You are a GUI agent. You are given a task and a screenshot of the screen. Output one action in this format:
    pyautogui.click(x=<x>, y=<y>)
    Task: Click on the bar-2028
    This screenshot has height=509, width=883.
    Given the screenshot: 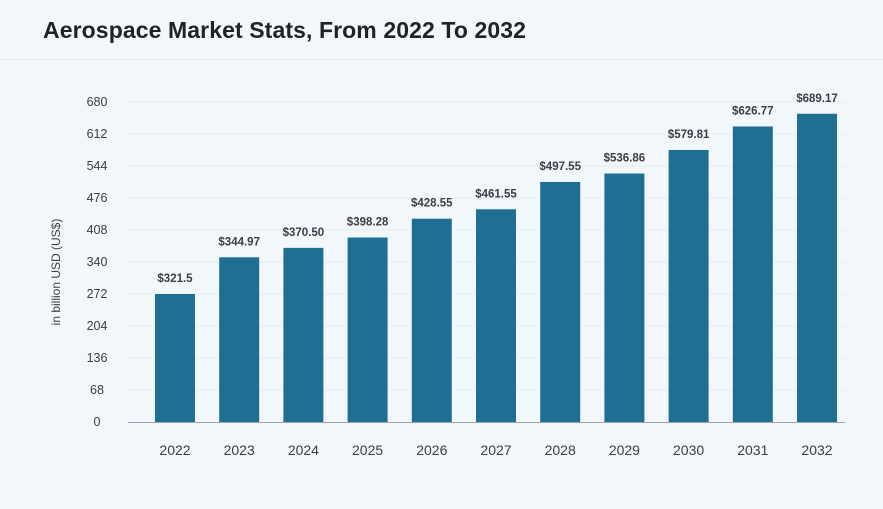 What is the action you would take?
    pyautogui.click(x=560, y=302)
    